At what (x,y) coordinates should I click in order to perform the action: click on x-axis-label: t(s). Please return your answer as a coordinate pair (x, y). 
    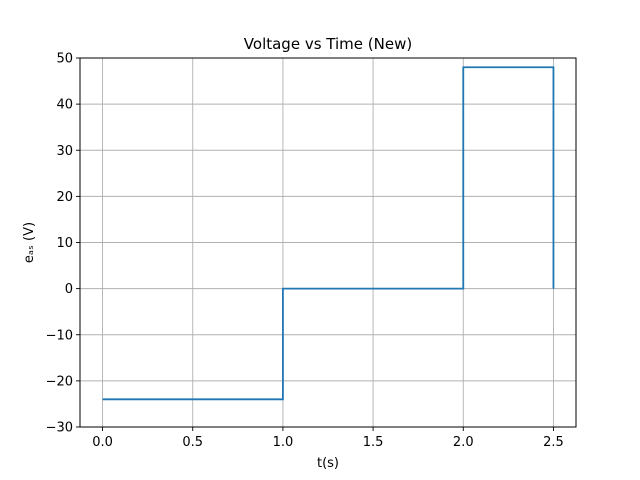
    Looking at the image, I should click on (328, 463).